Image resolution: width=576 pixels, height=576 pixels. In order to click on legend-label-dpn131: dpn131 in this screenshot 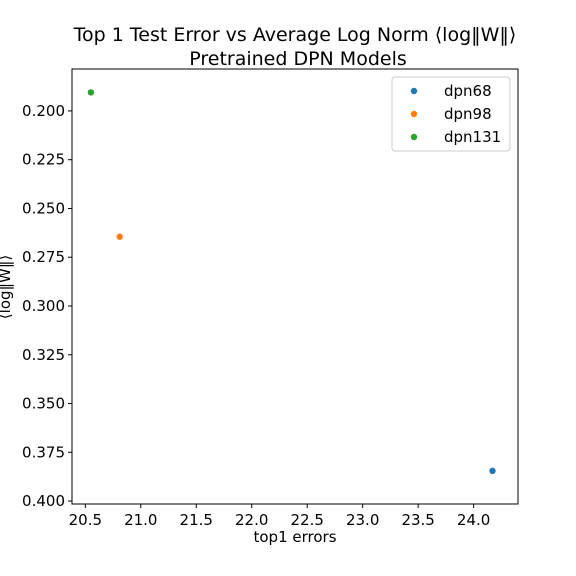, I will do `click(472, 137)`.